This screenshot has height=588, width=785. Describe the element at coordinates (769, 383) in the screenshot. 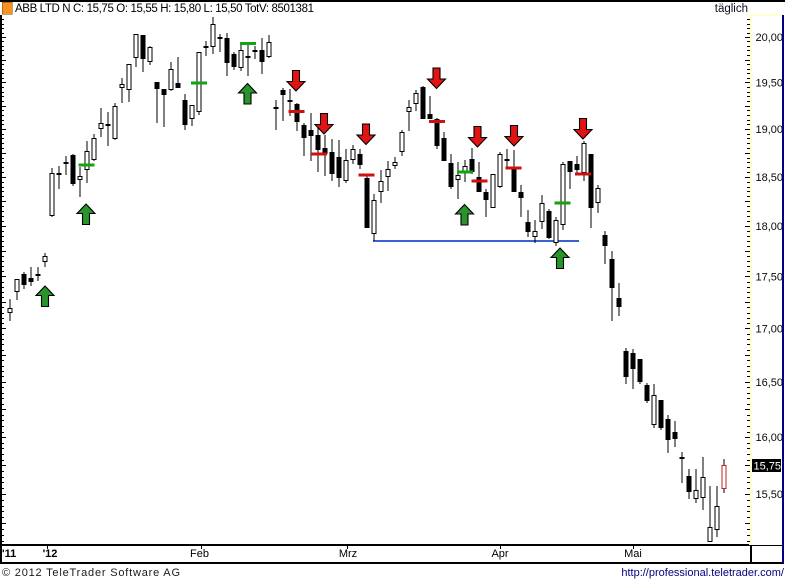

I see `svg-text: 16,50` at that location.